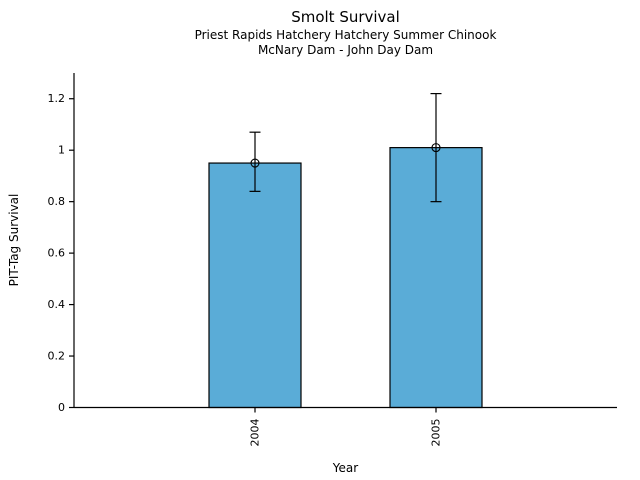 The image size is (640, 480). What do you see at coordinates (61, 150) in the screenshot?
I see `y-tick-label: 1` at bounding box center [61, 150].